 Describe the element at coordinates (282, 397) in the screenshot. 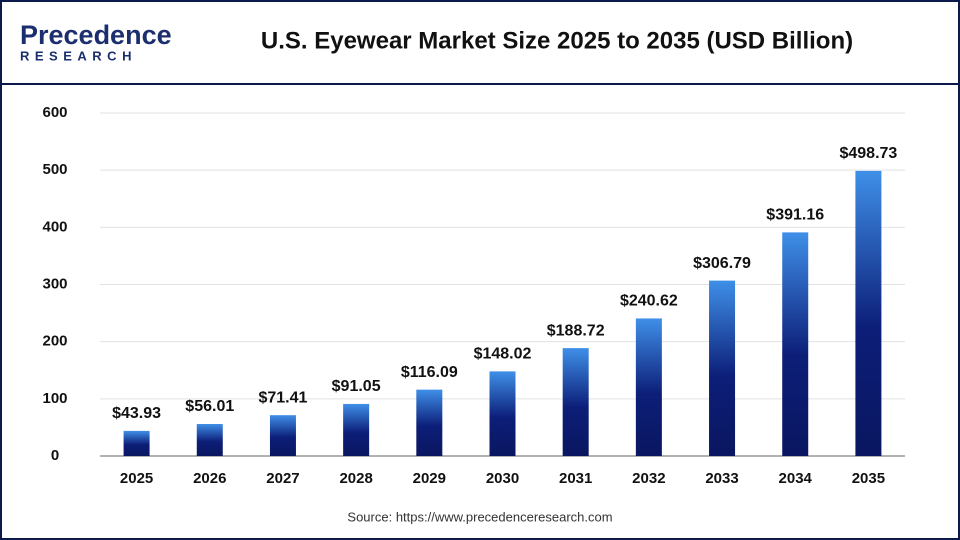

I see `value-label: $71.41` at that location.